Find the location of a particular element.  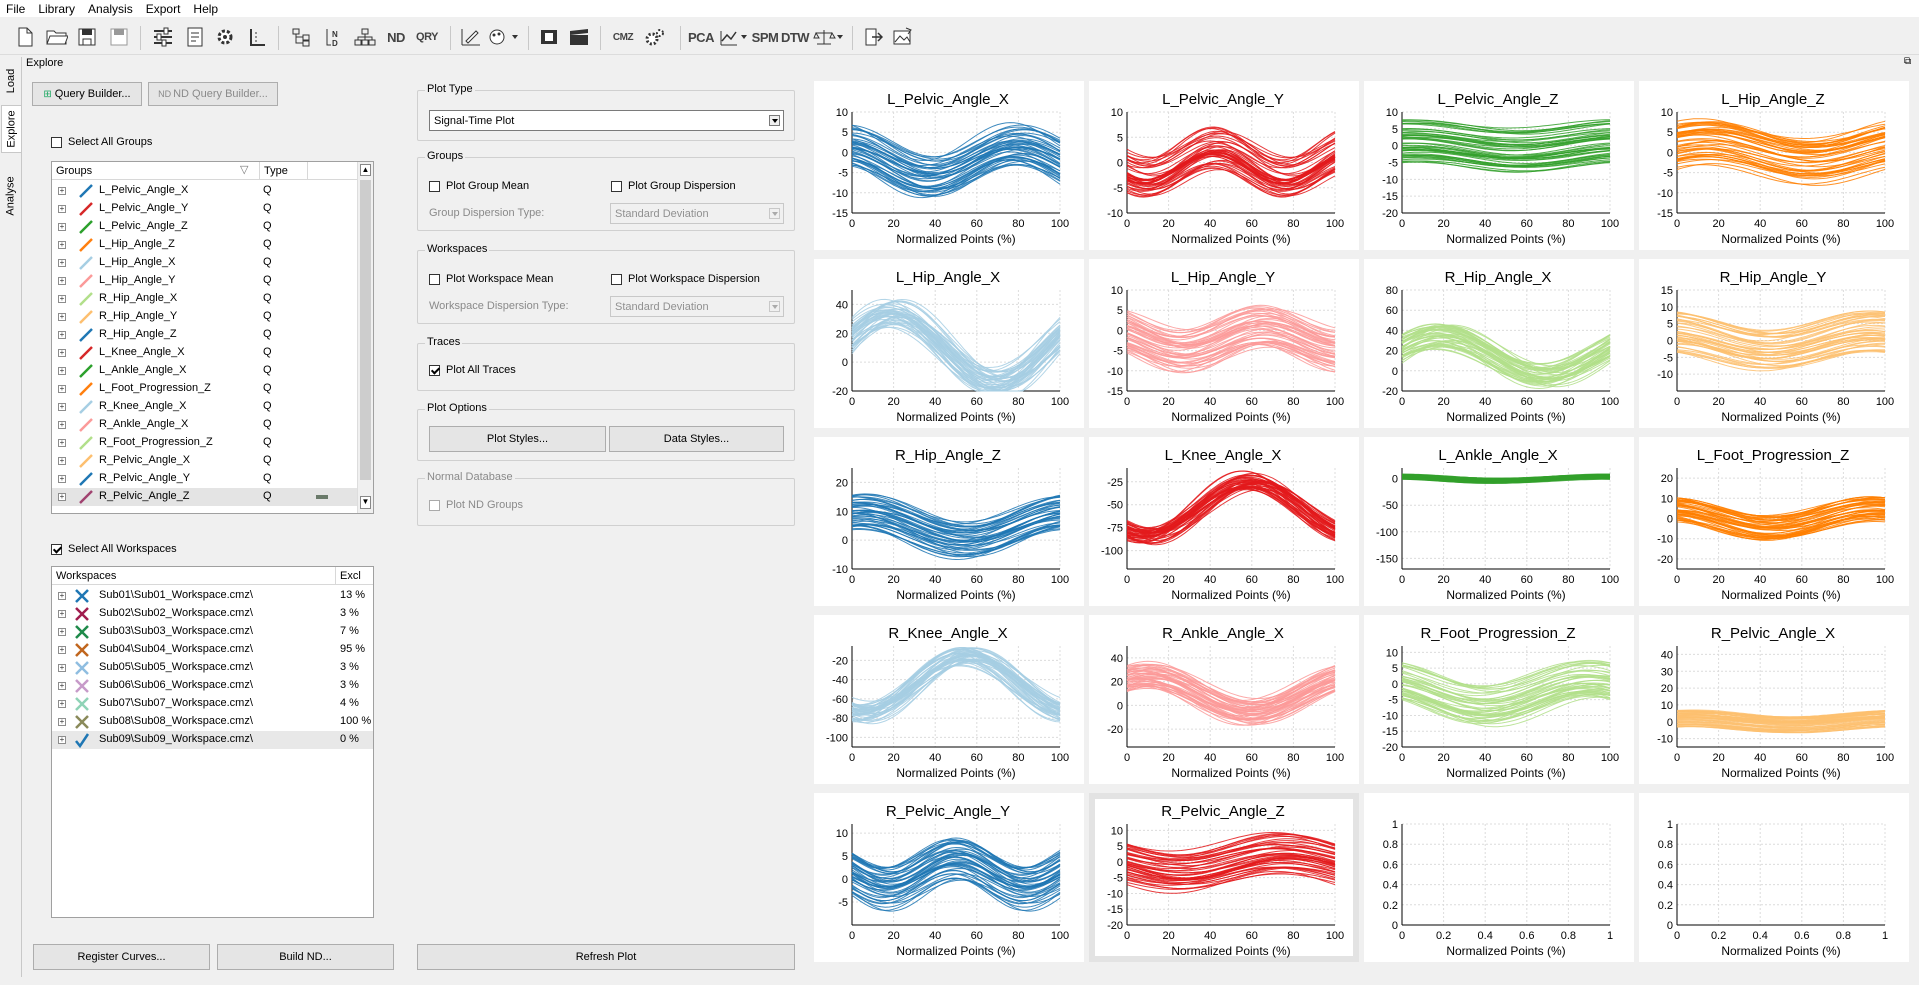

plot-workspace-mean-checkbox: Plot Workspace Mean is located at coordinates (491, 279).